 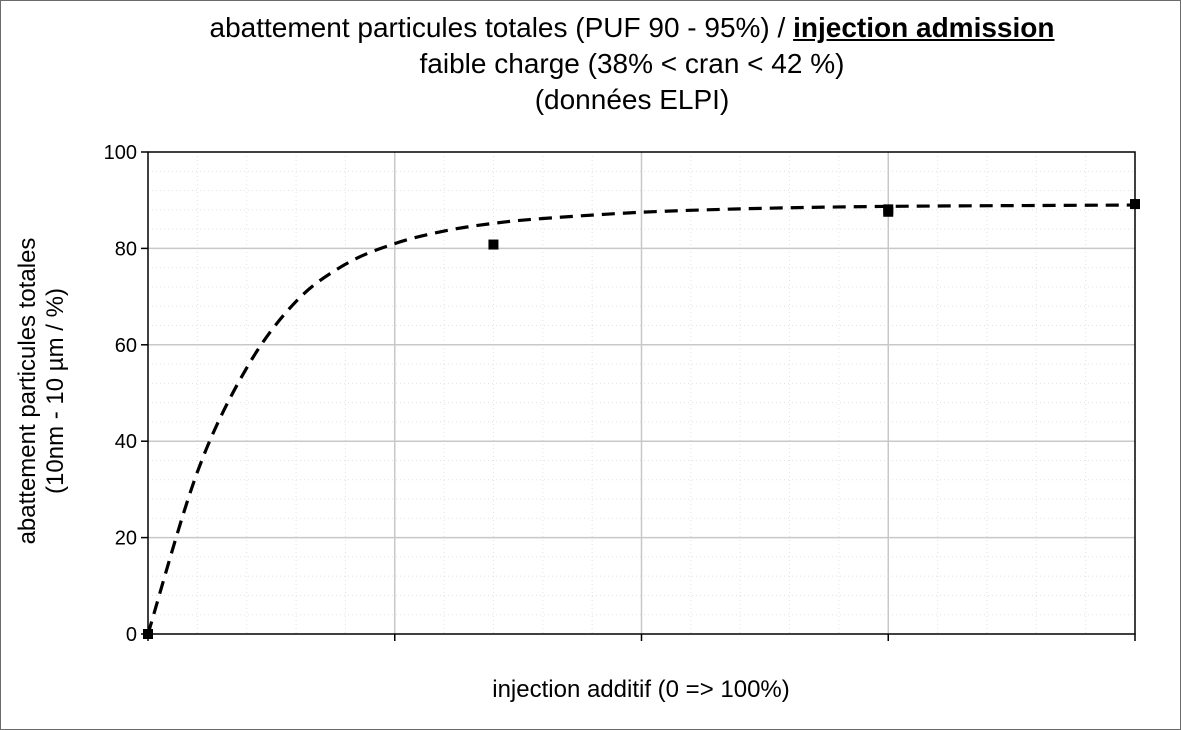 What do you see at coordinates (120, 153) in the screenshot?
I see `y-tick-label: 100` at bounding box center [120, 153].